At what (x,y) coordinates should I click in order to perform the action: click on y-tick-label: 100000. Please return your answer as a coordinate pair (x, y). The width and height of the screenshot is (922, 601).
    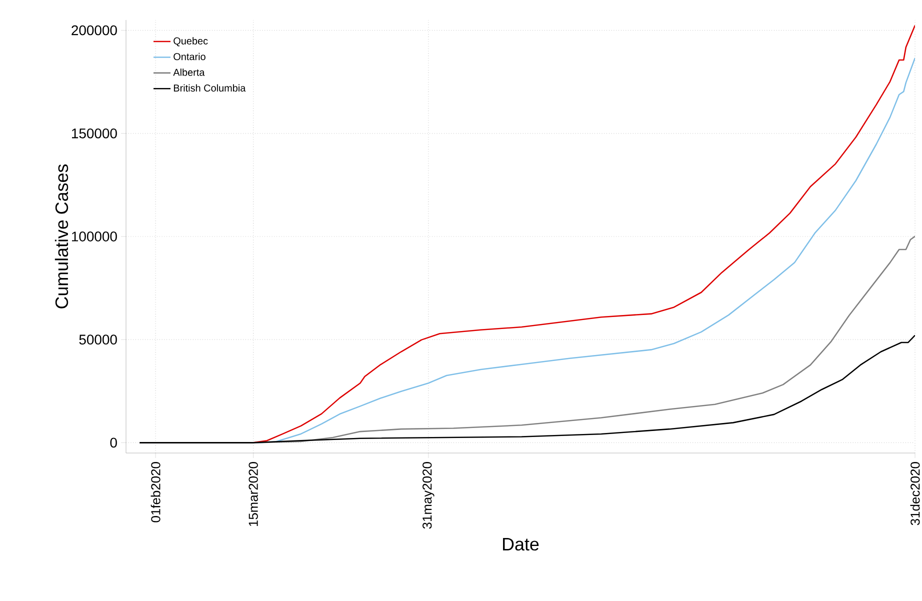
    Looking at the image, I should click on (94, 237).